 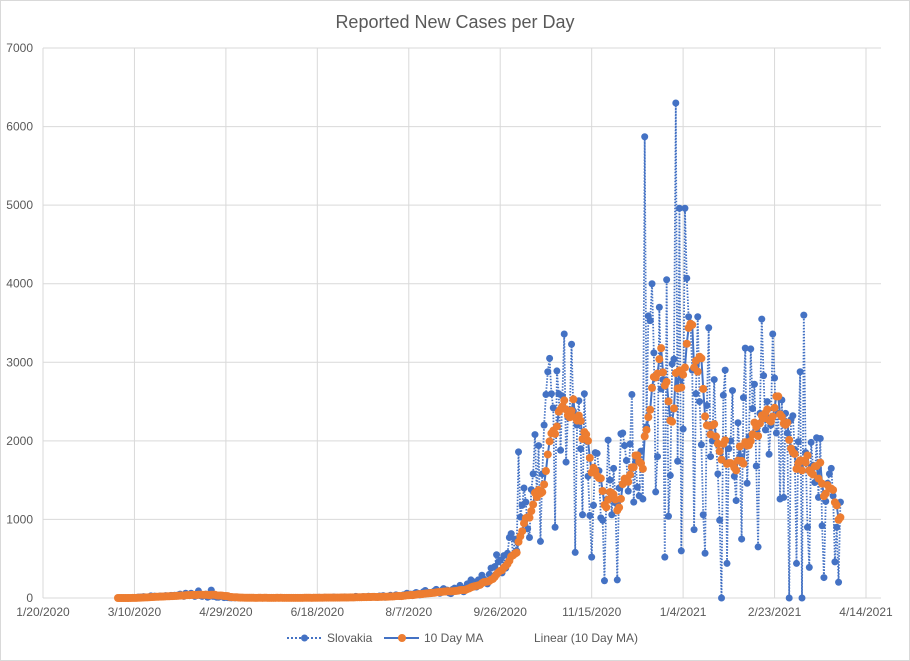 I want to click on y-tick-label: 7000, so click(x=19, y=48).